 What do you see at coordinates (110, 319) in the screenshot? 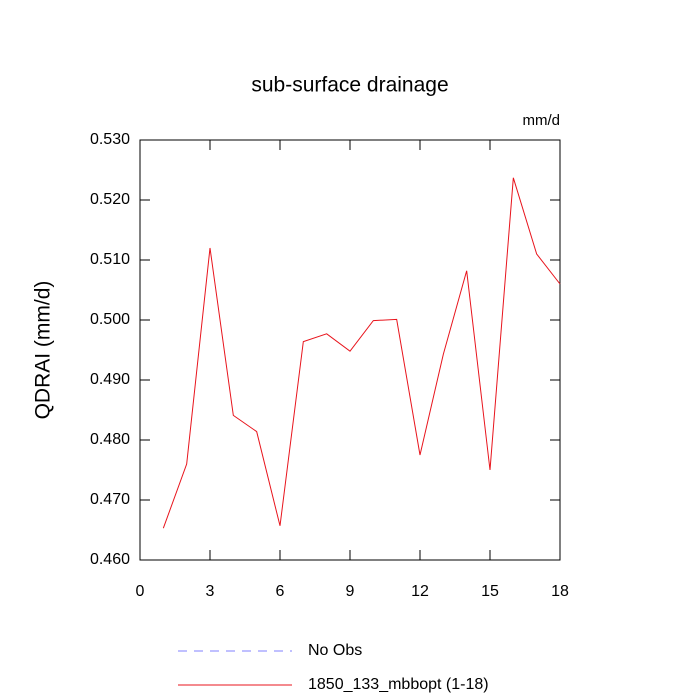
I see `y-tick-label: 0.500` at bounding box center [110, 319].